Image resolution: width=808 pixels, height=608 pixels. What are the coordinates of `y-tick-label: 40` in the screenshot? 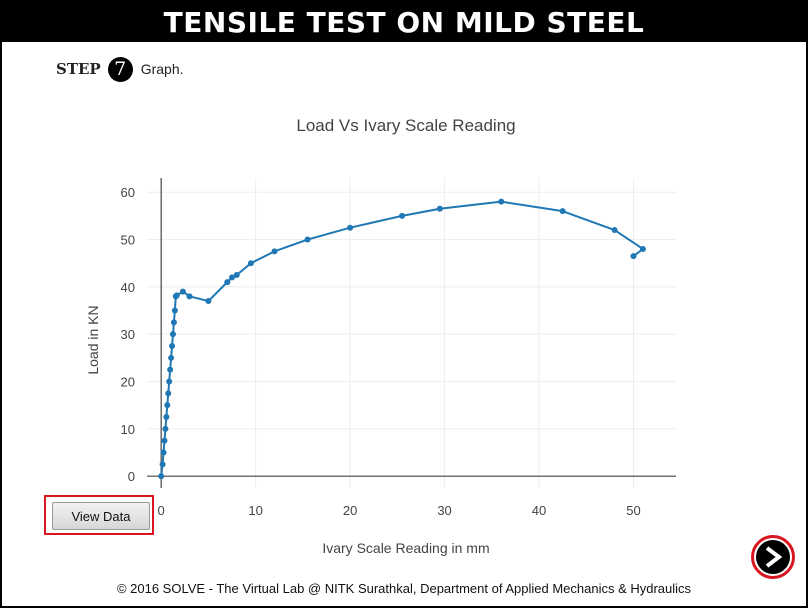 It's located at (128, 287).